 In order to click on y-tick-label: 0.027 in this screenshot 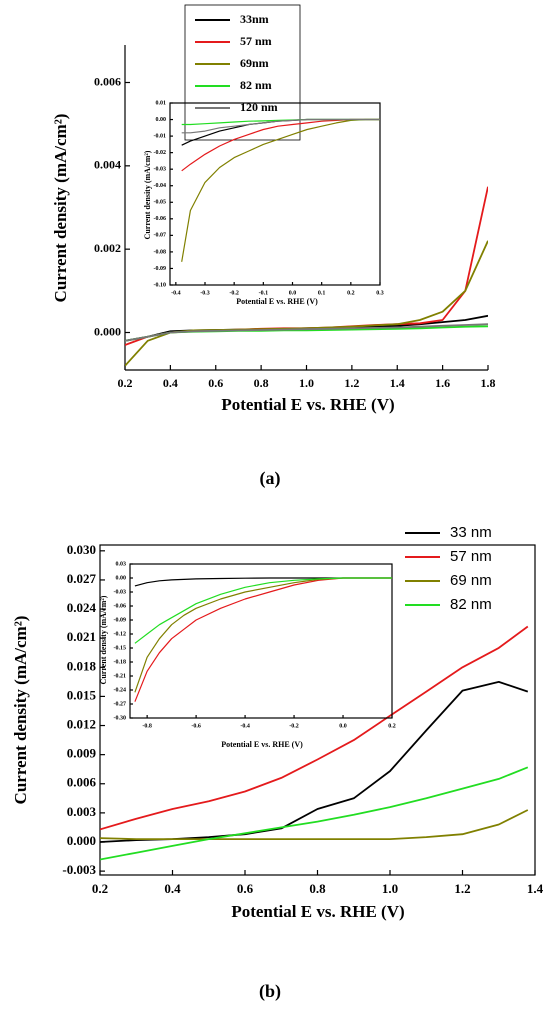, I will do `click(82, 578)`.